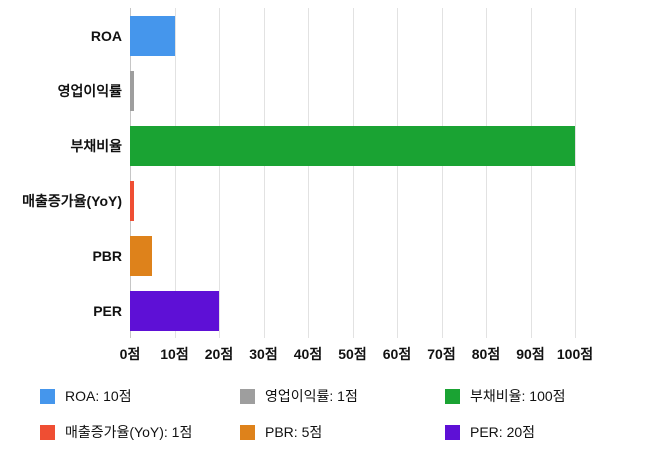 Image resolution: width=650 pixels, height=450 pixels. I want to click on x-axis-label: 0점, so click(130, 354).